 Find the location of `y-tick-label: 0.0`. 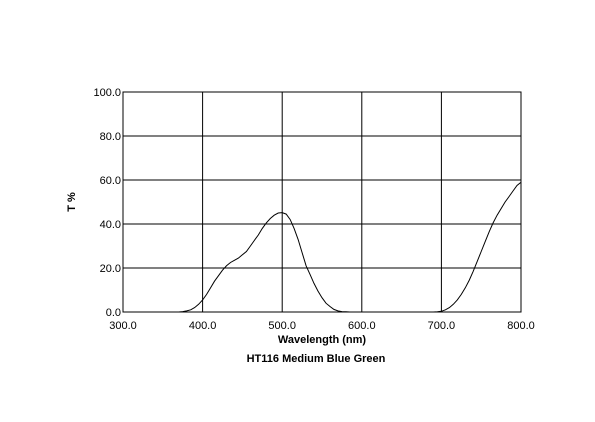

y-tick-label: 0.0 is located at coordinates (113, 313).